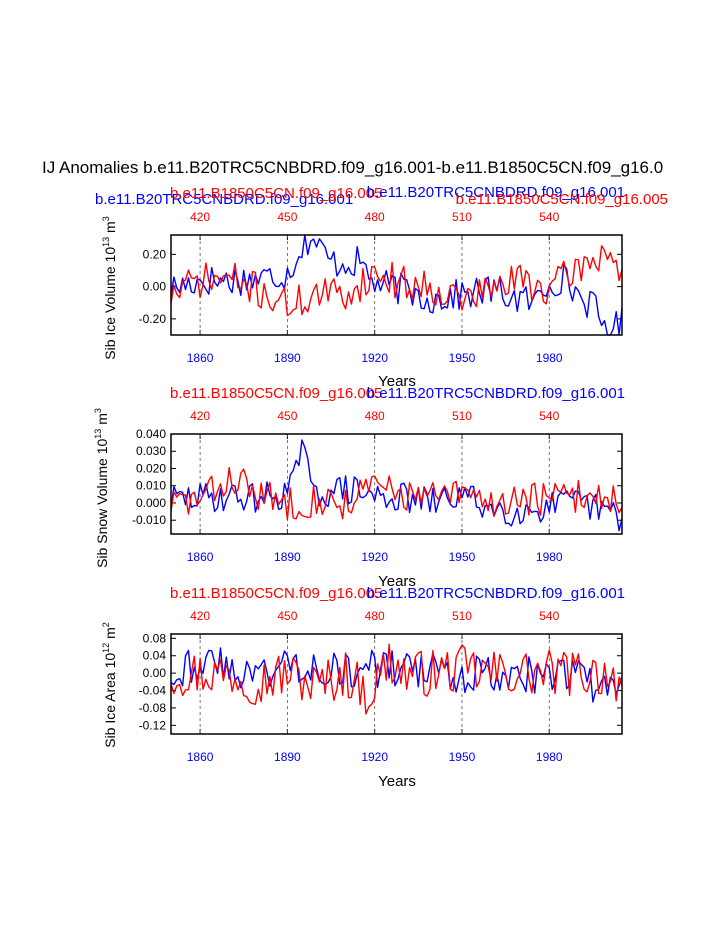 The height and width of the screenshot is (935, 723). I want to click on y-tick-label: 0.040, so click(151, 434).